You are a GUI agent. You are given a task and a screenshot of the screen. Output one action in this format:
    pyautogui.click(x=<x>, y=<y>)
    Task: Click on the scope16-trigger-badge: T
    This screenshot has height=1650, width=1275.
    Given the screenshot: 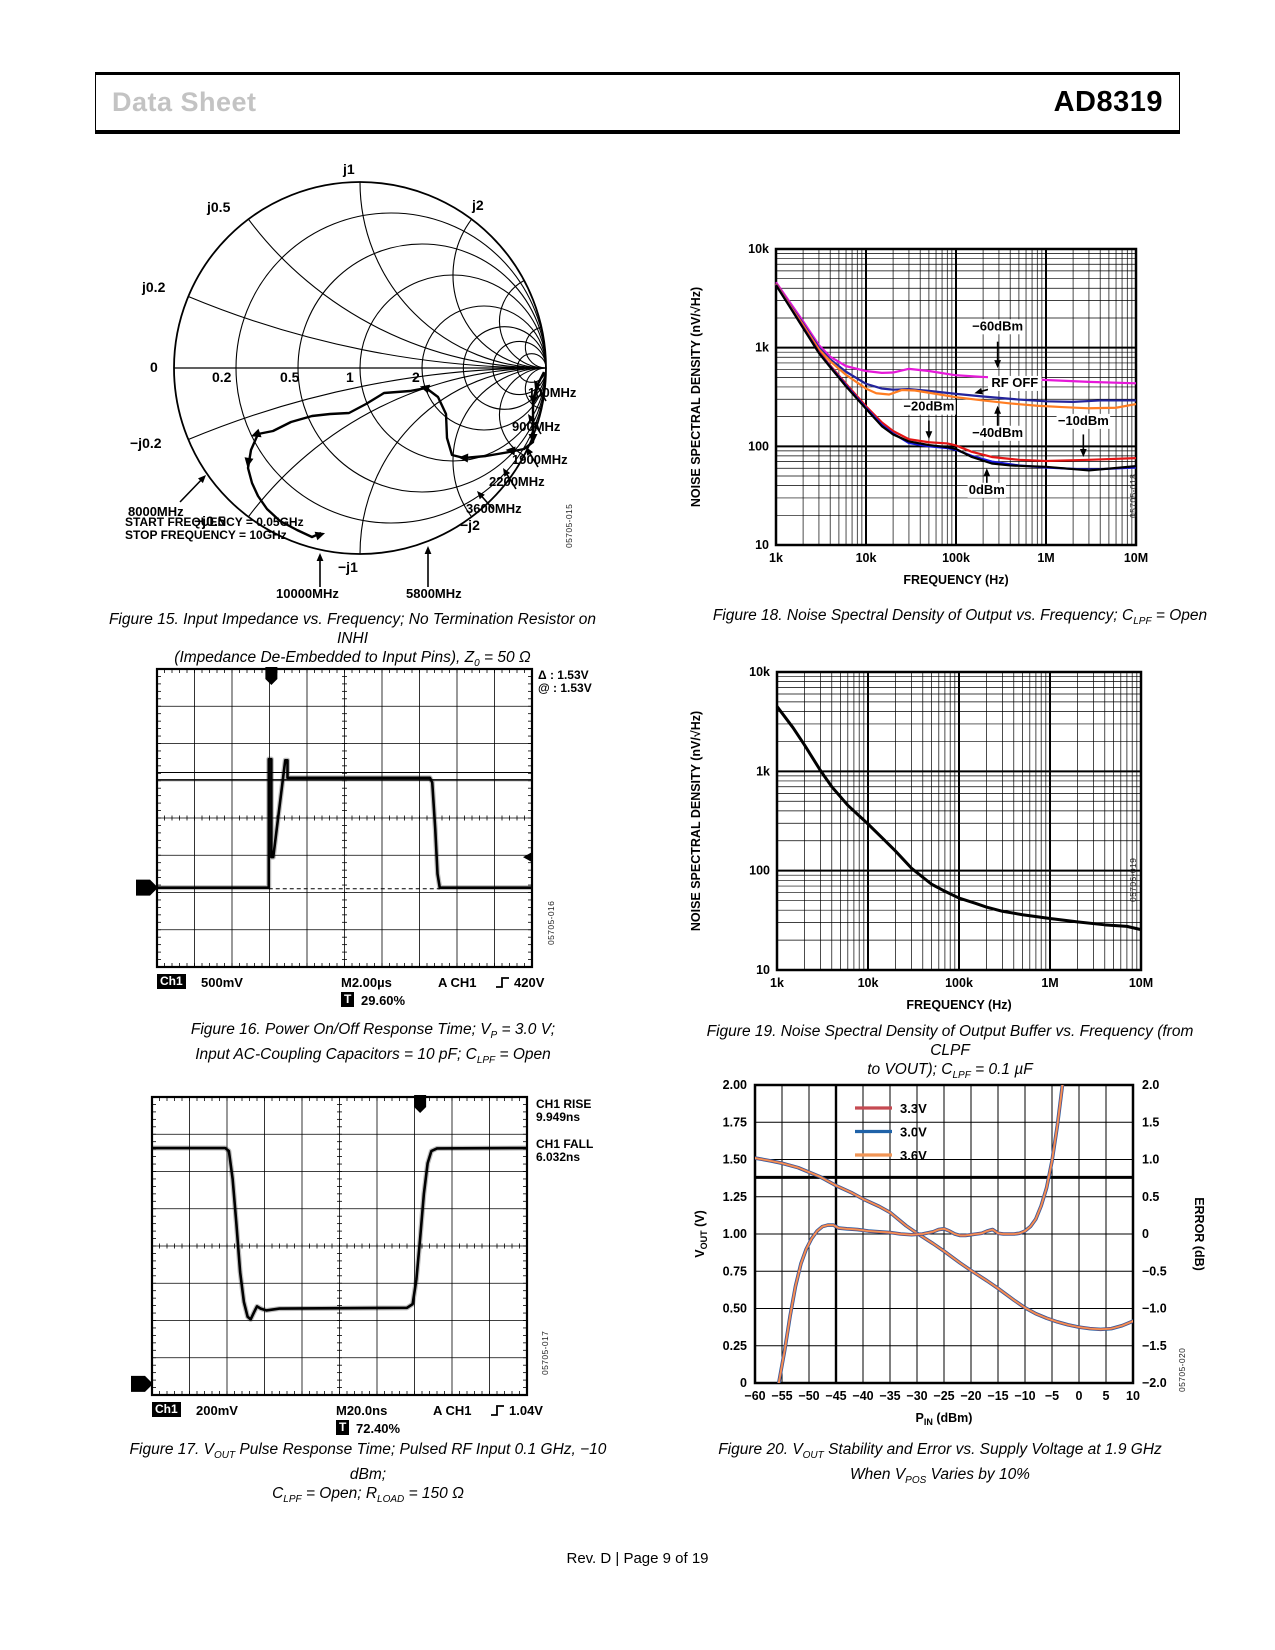 What is the action you would take?
    pyautogui.click(x=348, y=999)
    